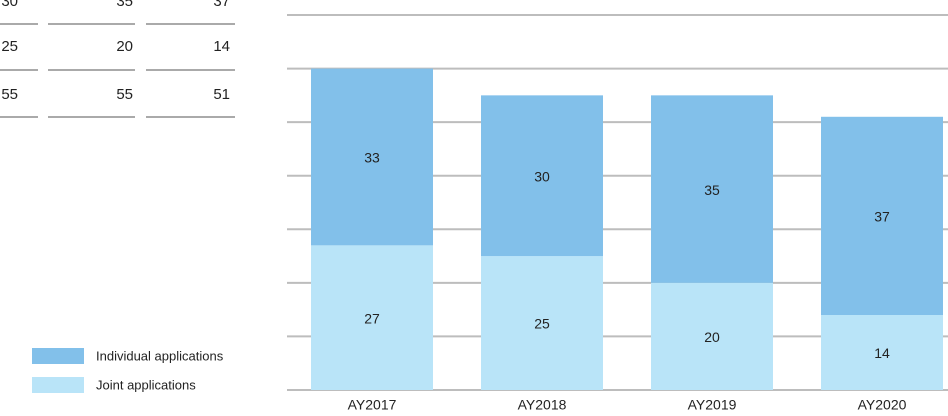  I want to click on data-label: 14, so click(882, 353).